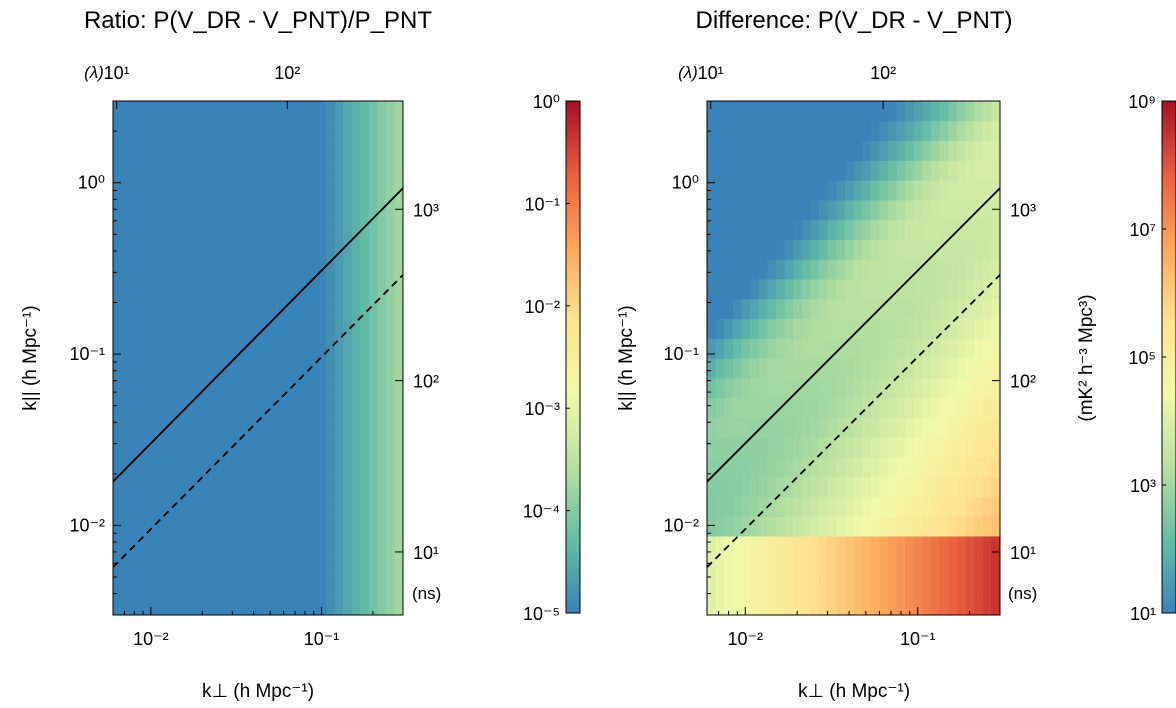 This screenshot has height=708, width=1176. Describe the element at coordinates (91, 183) in the screenshot. I see `ratio-y-tick-label: 10⁰` at that location.